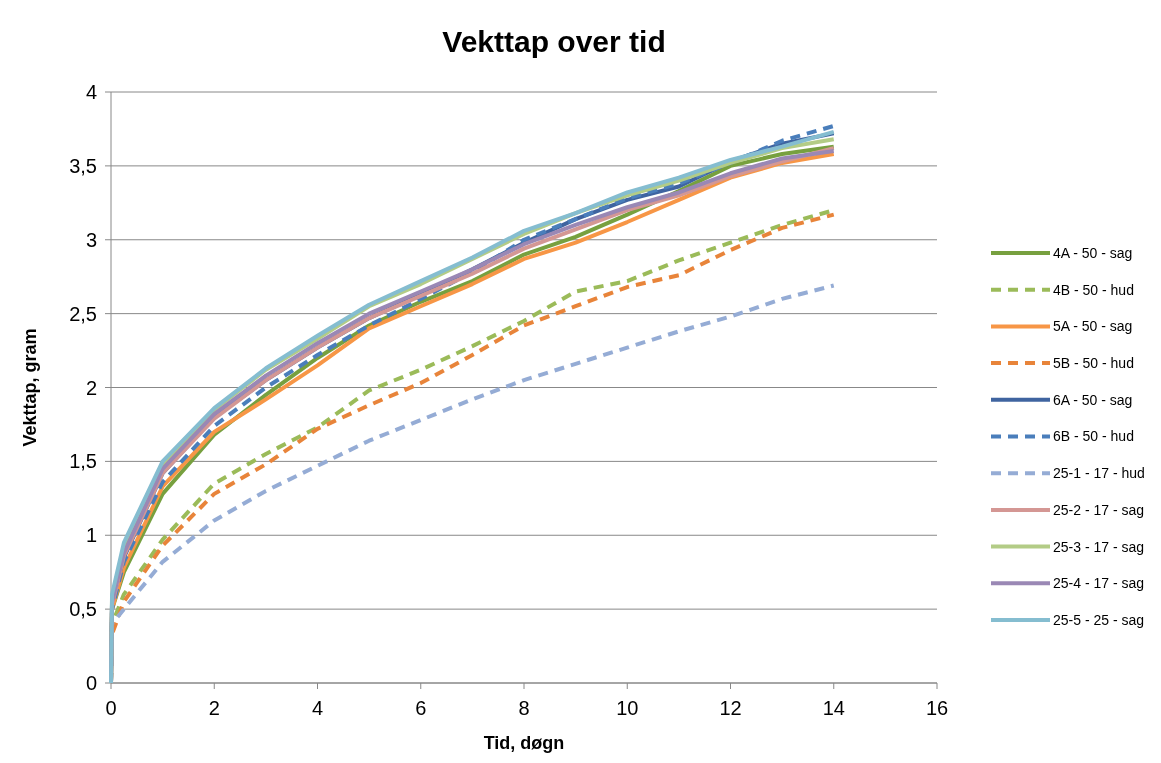 The height and width of the screenshot is (763, 1161). What do you see at coordinates (1093, 326) in the screenshot?
I see `legend-label: 5A - 50 - sag` at bounding box center [1093, 326].